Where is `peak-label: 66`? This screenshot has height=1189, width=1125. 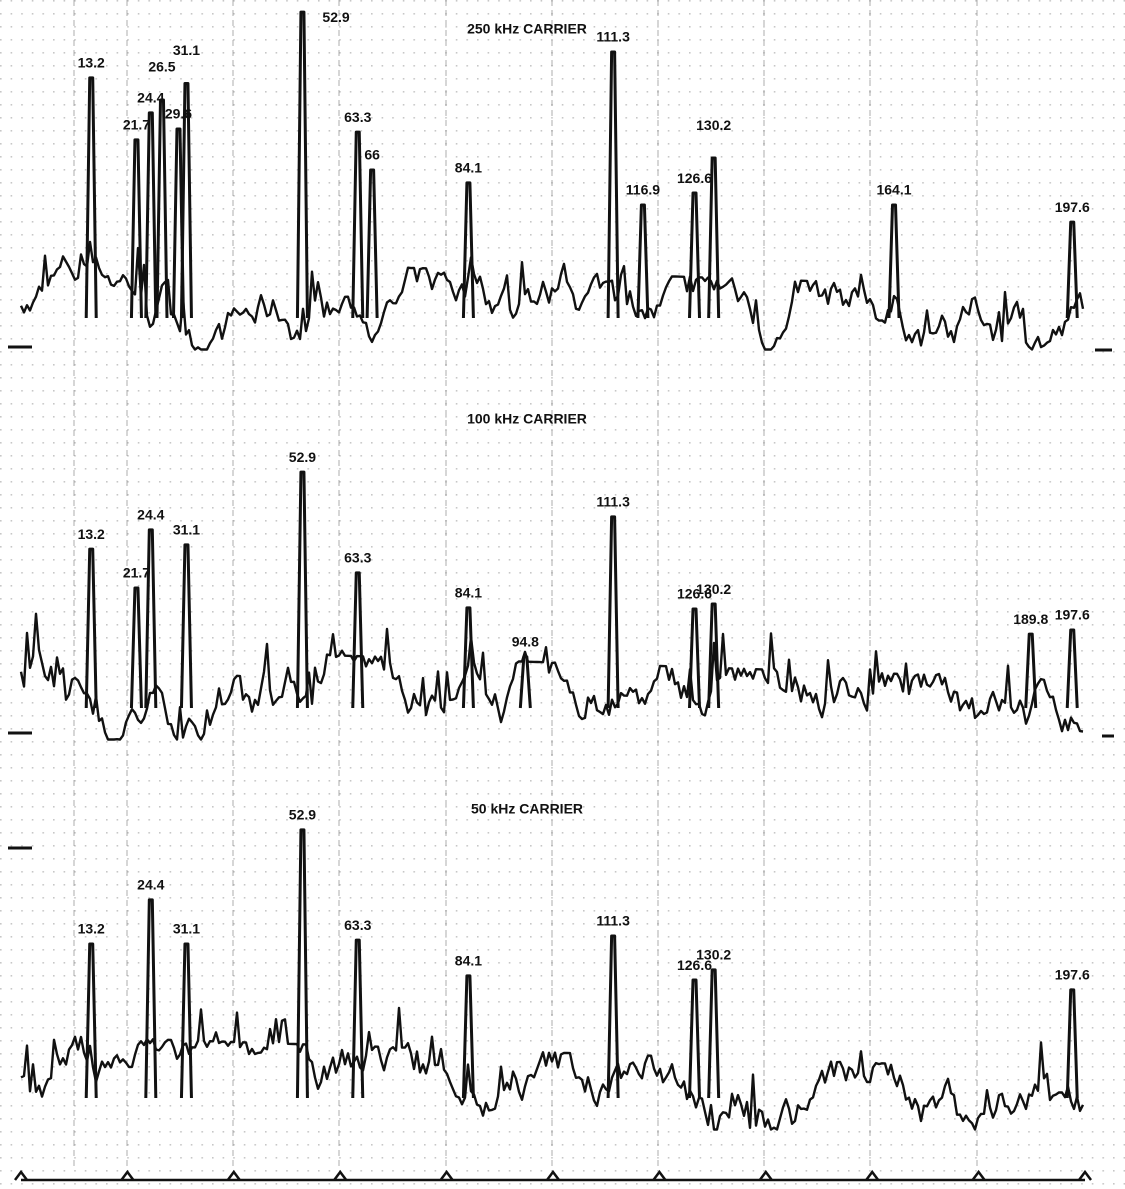 peak-label: 66 is located at coordinates (372, 155).